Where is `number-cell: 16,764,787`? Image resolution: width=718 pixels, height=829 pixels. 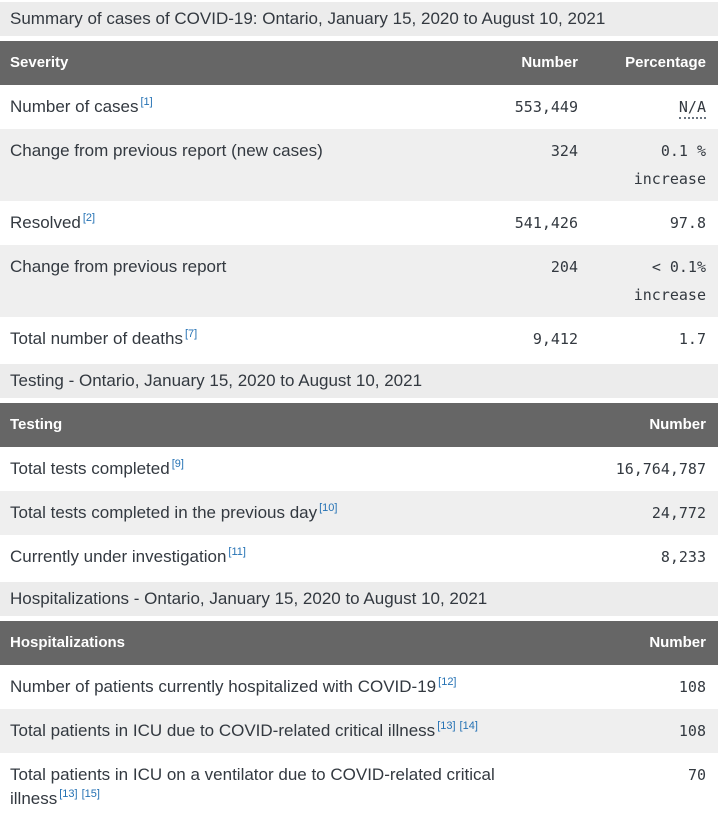 number-cell: 16,764,787 is located at coordinates (660, 469).